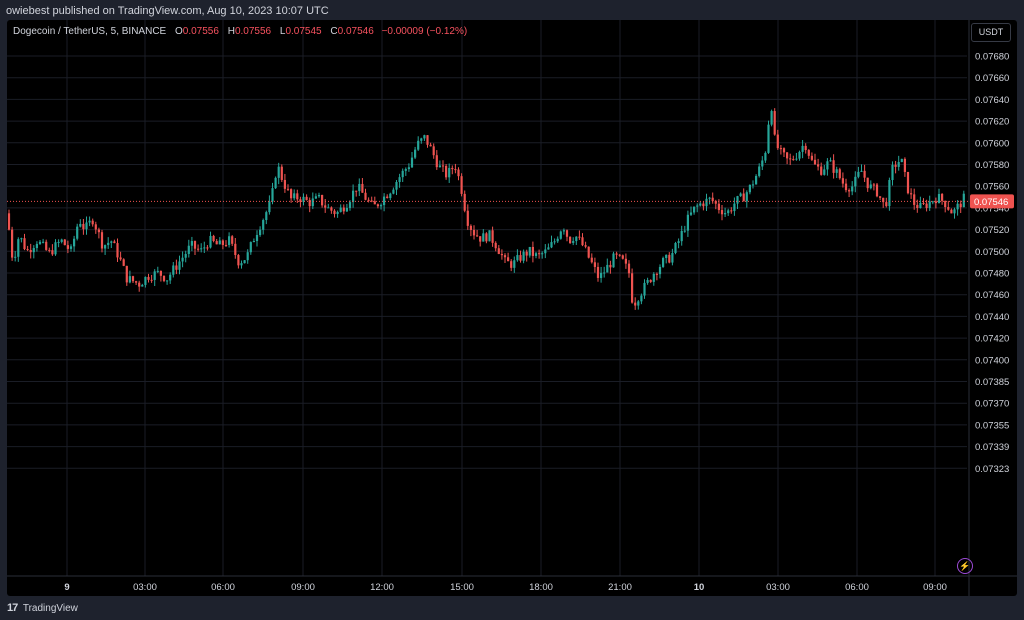 This screenshot has width=1024, height=620. Describe the element at coordinates (179, 31) in the screenshot. I see `open-label: O` at that location.